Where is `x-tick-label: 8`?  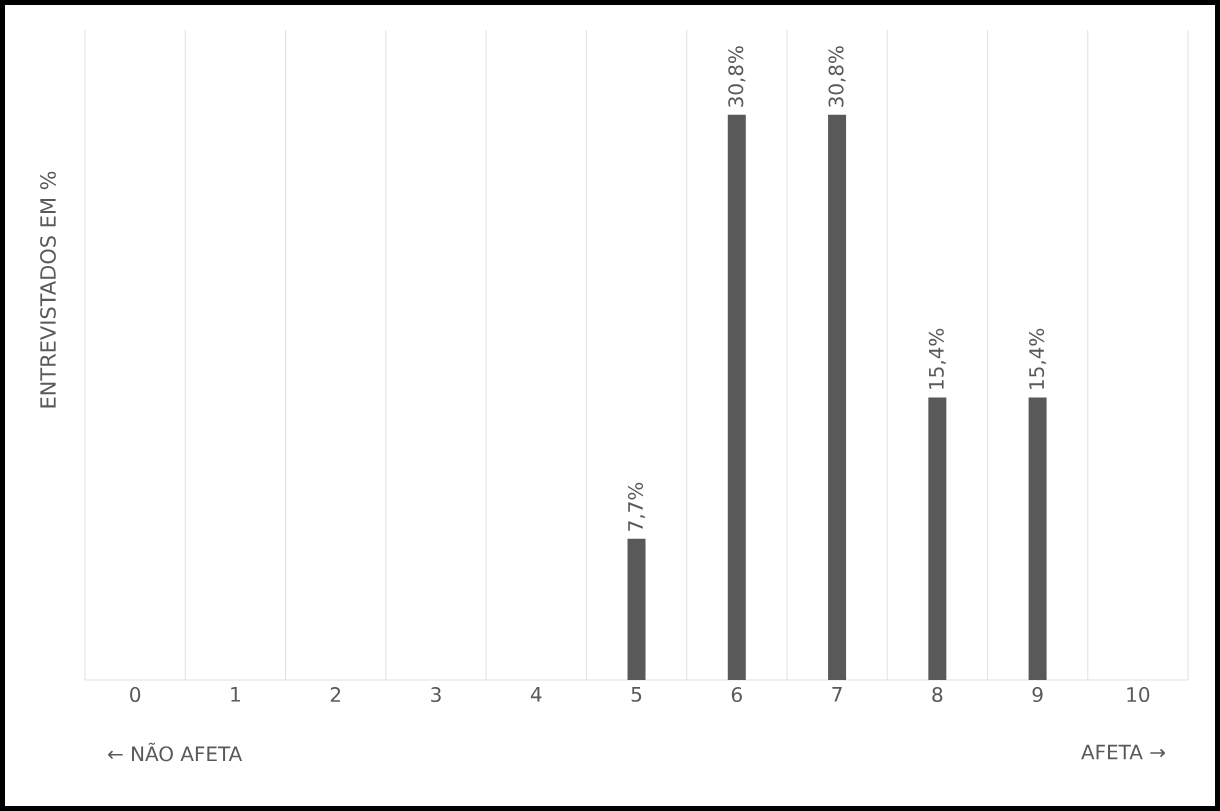 x-tick-label: 8 is located at coordinates (937, 695).